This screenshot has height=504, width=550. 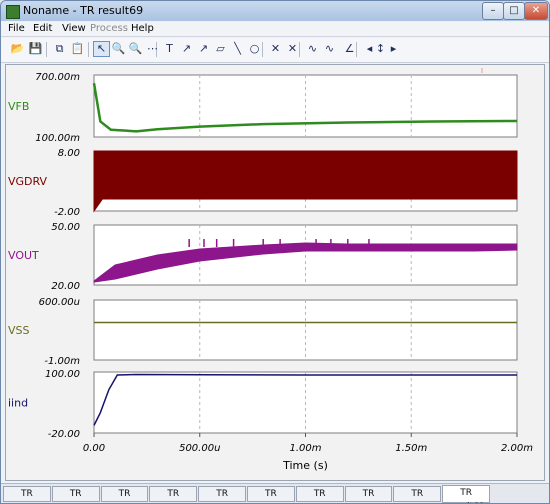 What do you see at coordinates (17, 48) in the screenshot?
I see `open-folder-icon: 📂` at bounding box center [17, 48].